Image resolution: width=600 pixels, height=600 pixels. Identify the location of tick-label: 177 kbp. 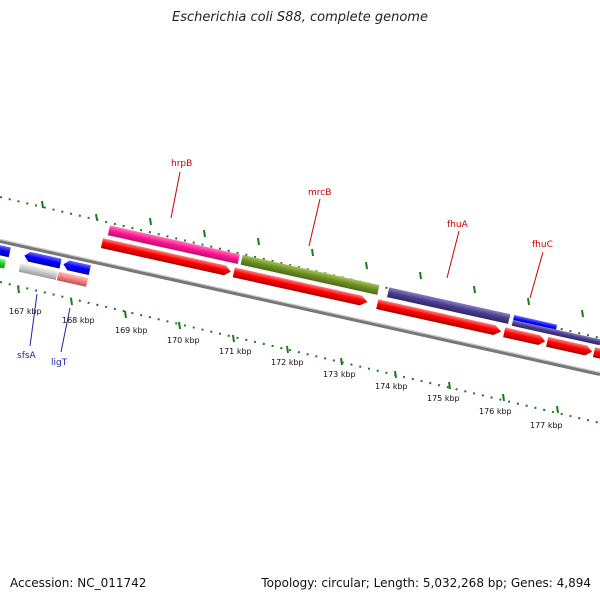
(546, 425).